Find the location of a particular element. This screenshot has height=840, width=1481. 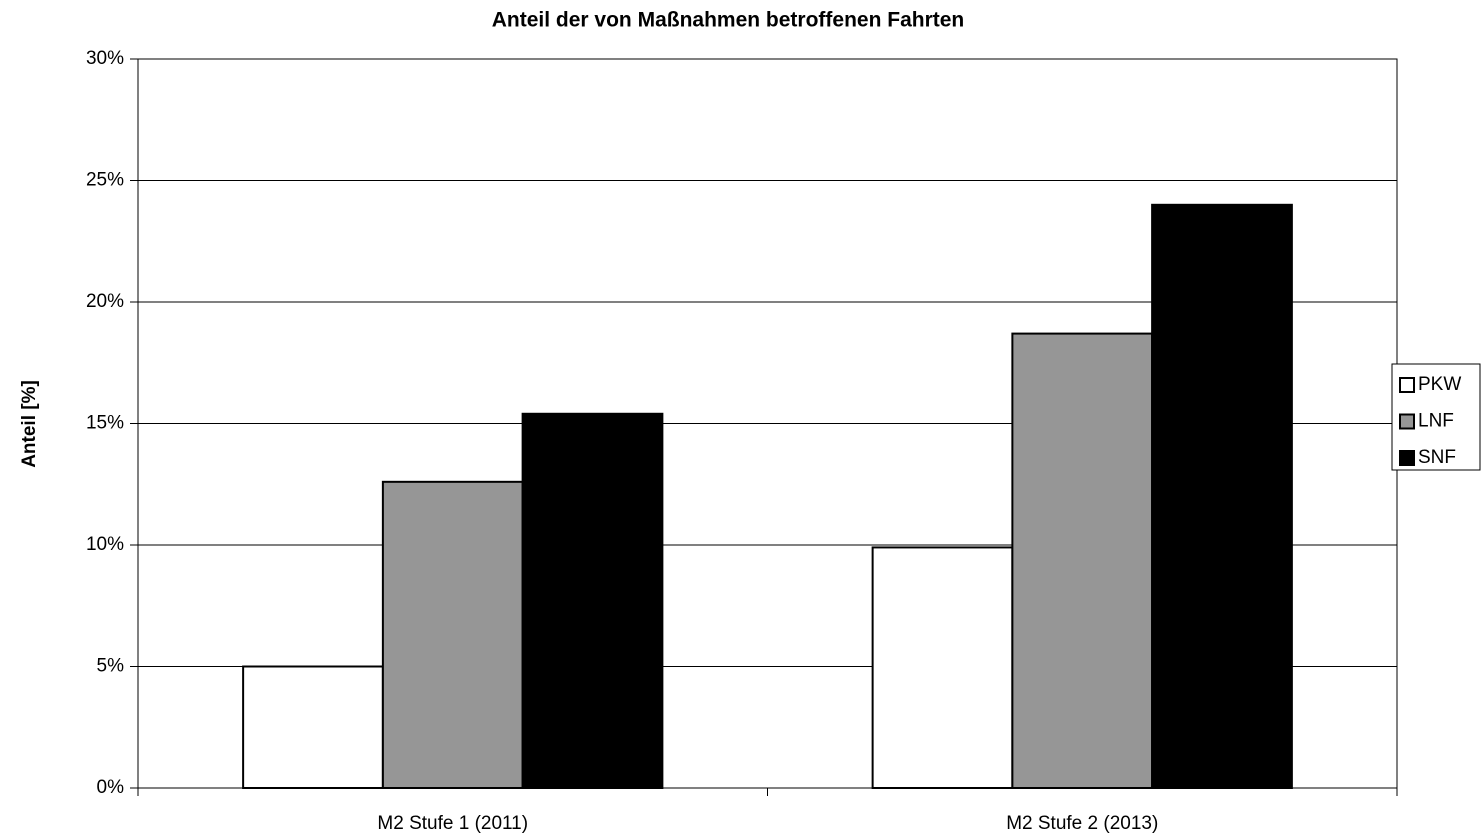

legend-label: SNF is located at coordinates (1437, 457).